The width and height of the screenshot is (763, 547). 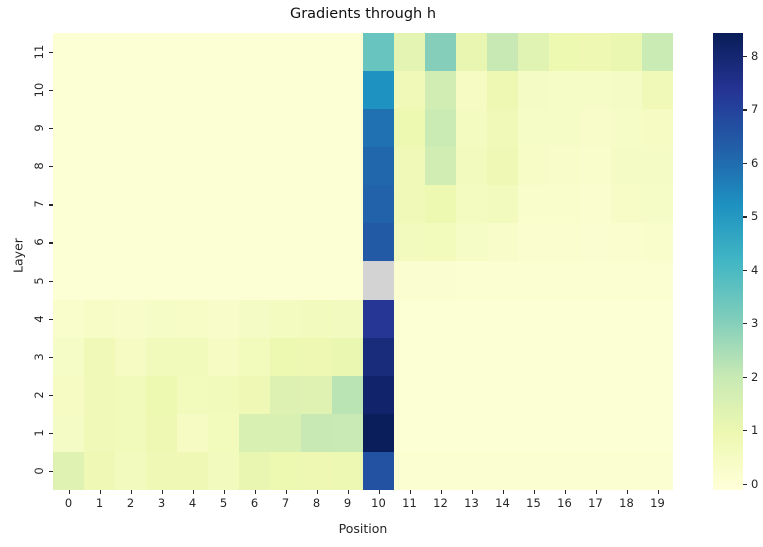 What do you see at coordinates (316, 503) in the screenshot?
I see `x-tick-label: 8` at bounding box center [316, 503].